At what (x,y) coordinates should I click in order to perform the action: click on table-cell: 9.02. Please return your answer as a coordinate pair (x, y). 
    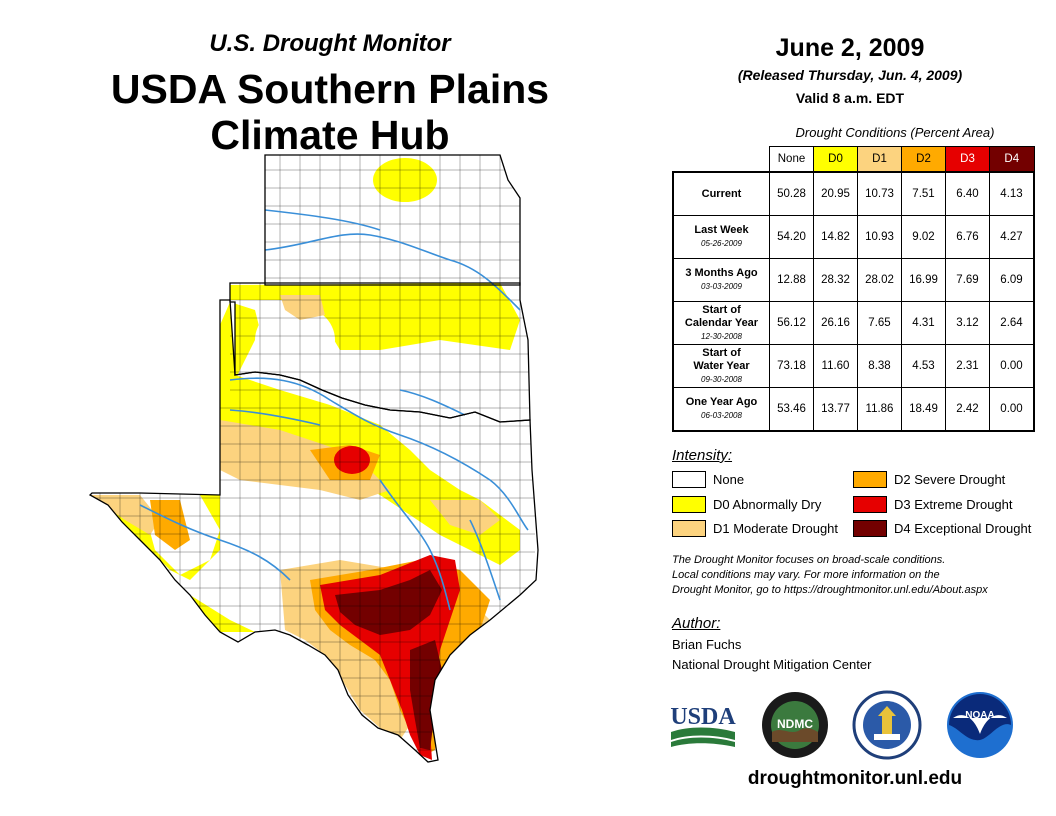
    Looking at the image, I should click on (923, 237).